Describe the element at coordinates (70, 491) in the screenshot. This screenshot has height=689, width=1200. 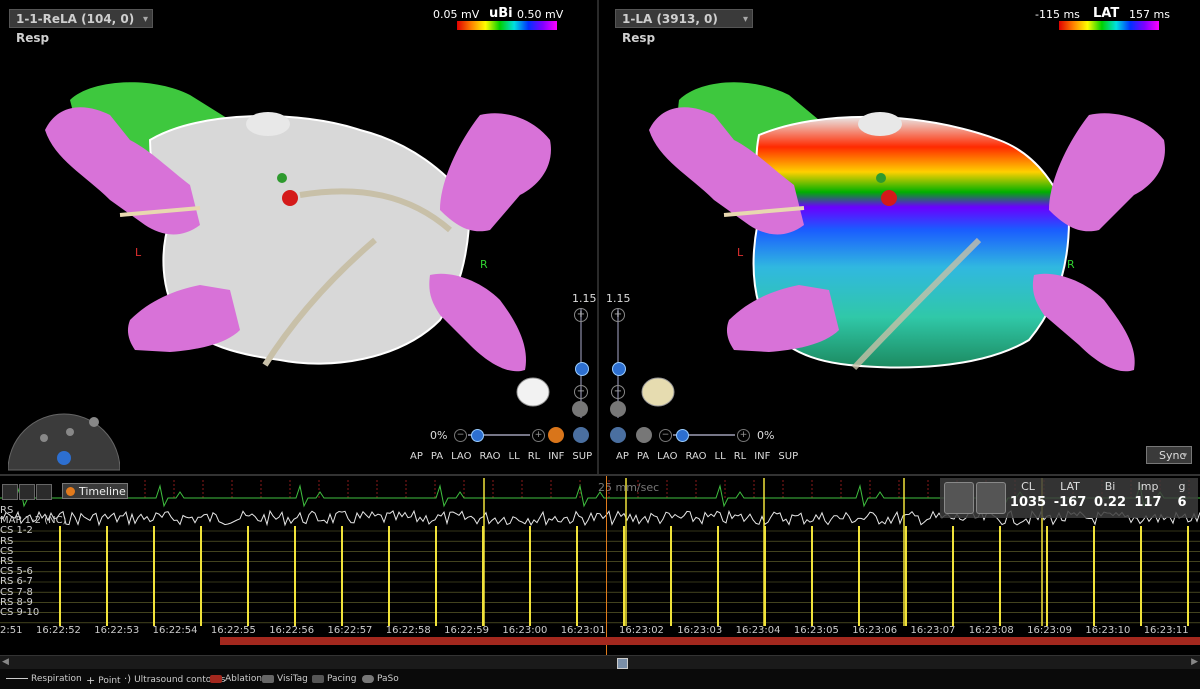
I see `timeline-icon` at that location.